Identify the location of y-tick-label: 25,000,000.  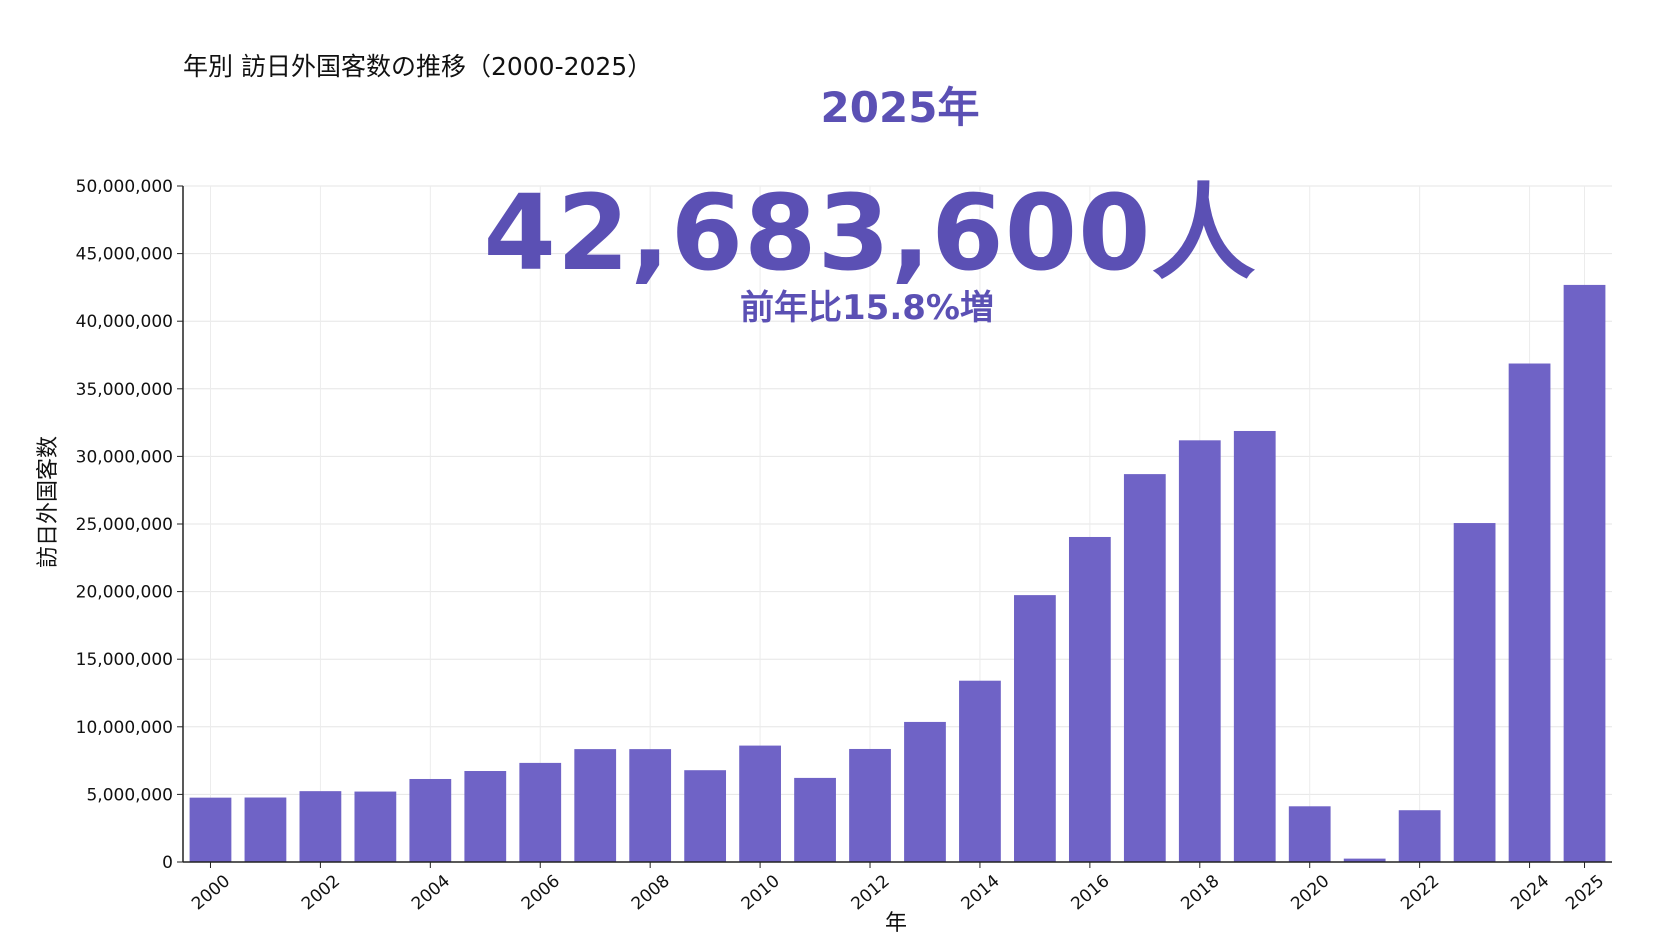
(124, 525).